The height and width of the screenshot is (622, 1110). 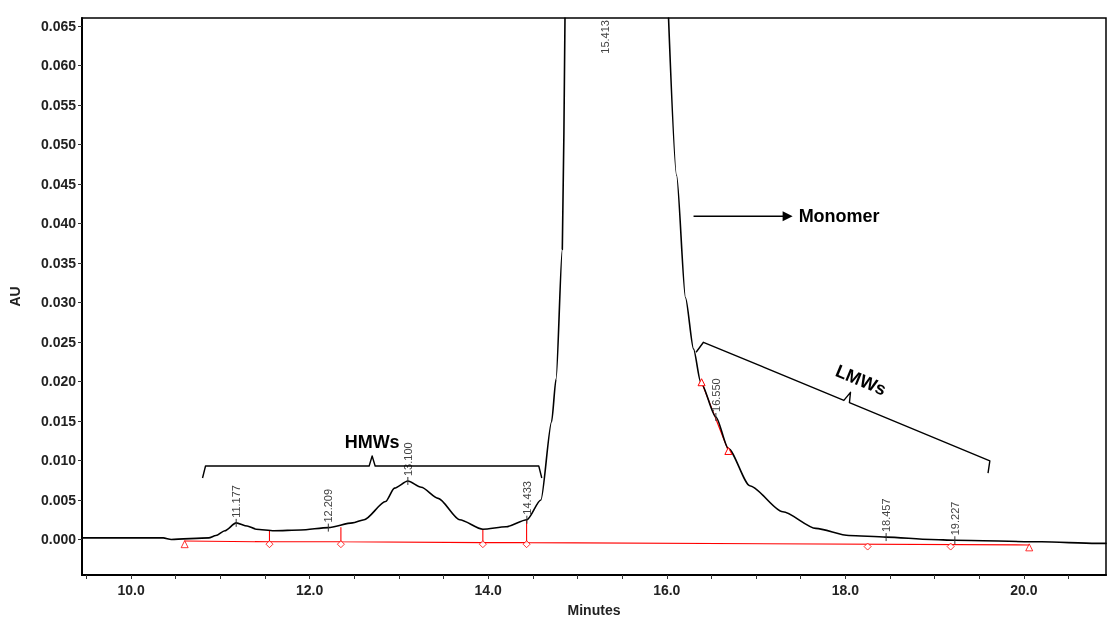 What do you see at coordinates (58, 381) in the screenshot?
I see `y-tick-label: 0.020` at bounding box center [58, 381].